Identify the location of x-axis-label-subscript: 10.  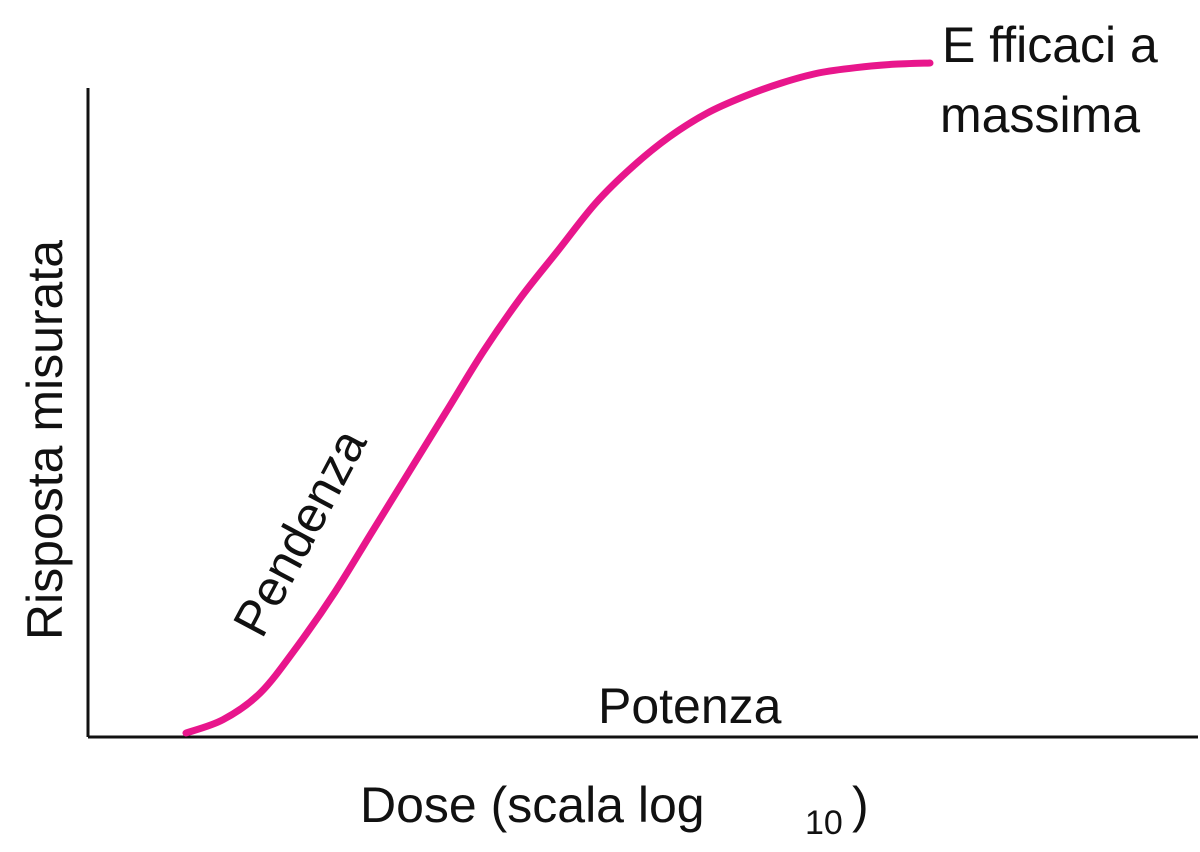
(824, 823).